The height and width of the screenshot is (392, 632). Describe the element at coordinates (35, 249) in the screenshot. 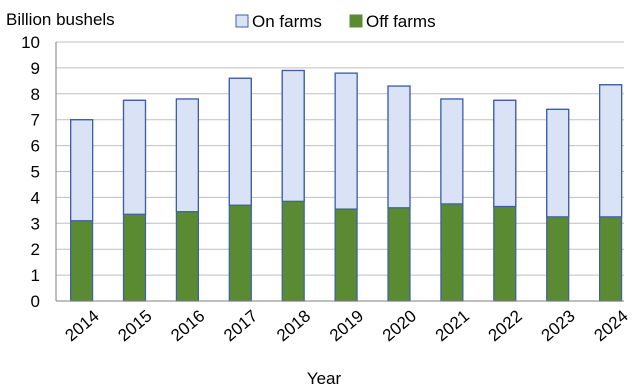

I see `y-tick-label: 2` at that location.